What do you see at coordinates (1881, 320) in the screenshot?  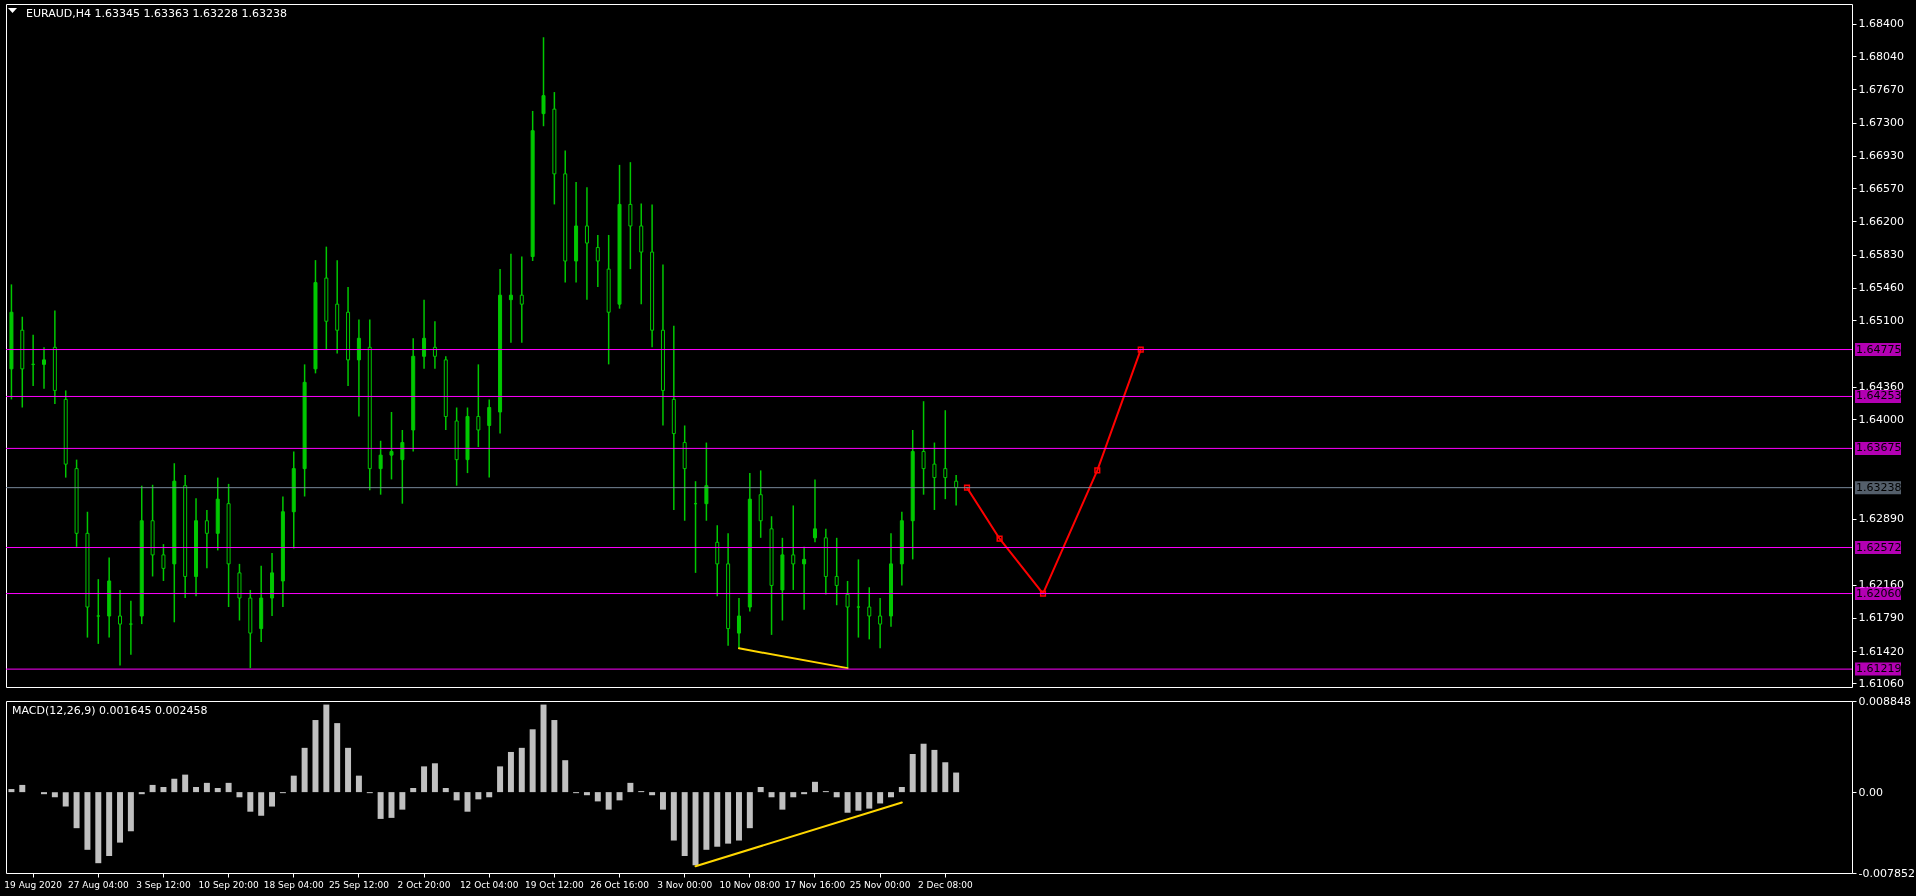 I see `y-tick-label: 1.65100` at bounding box center [1881, 320].